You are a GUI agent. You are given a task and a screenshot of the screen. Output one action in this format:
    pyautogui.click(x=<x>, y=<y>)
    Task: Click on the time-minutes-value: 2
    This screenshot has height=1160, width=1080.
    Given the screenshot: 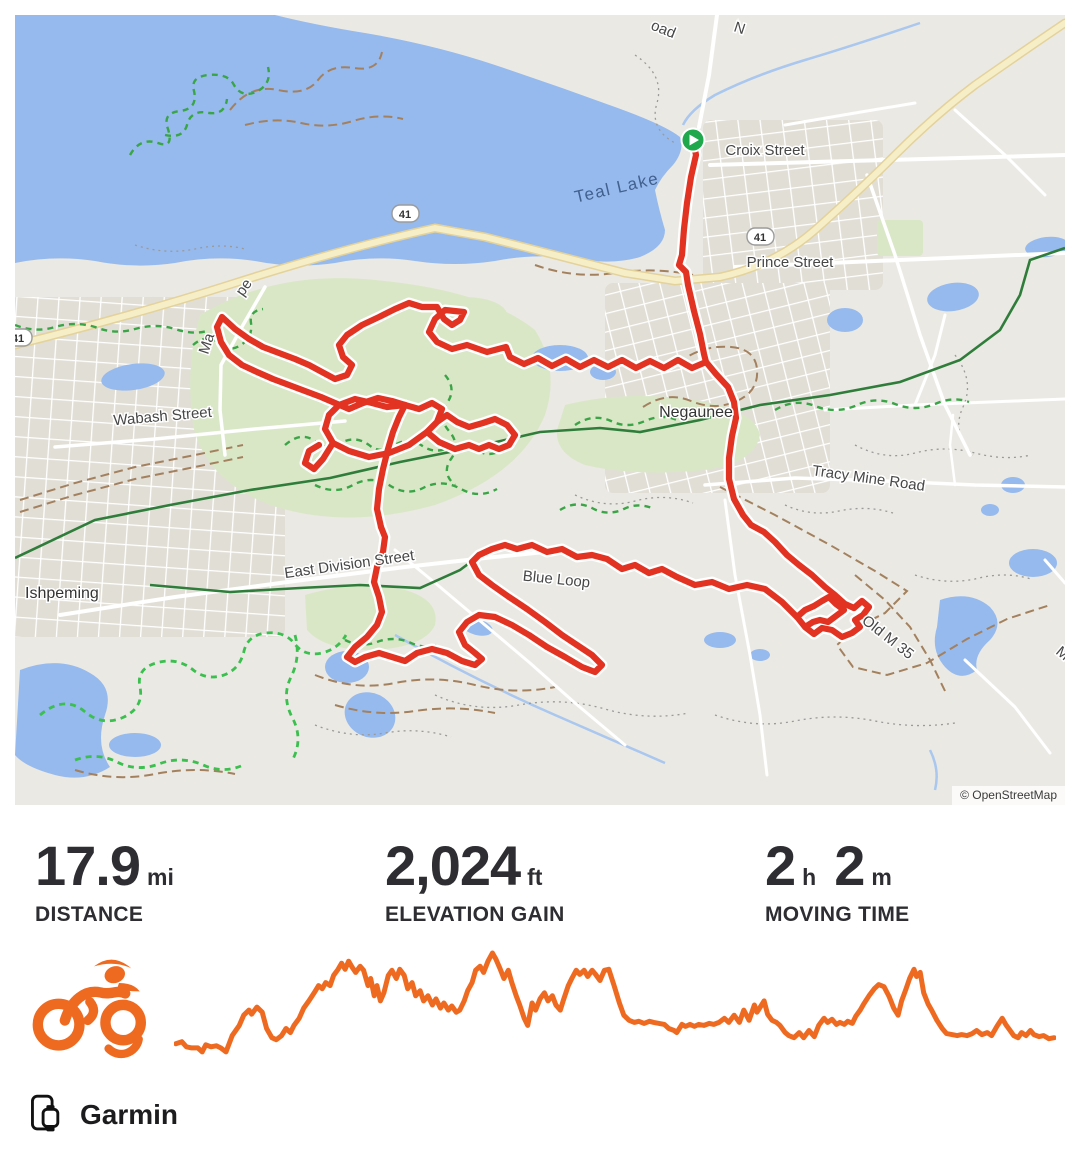 What is the action you would take?
    pyautogui.click(x=849, y=865)
    